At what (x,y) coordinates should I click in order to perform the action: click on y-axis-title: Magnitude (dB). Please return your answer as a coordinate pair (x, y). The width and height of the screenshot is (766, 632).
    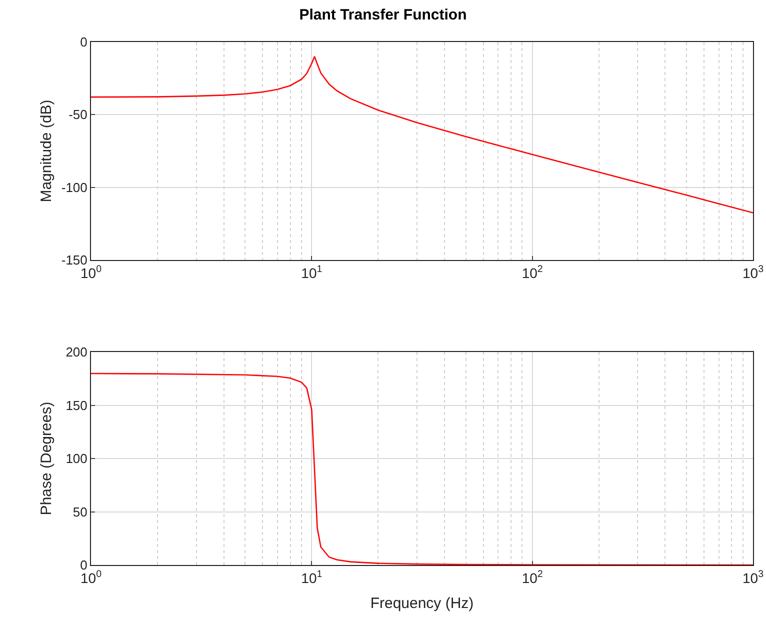
    Looking at the image, I should click on (46, 151).